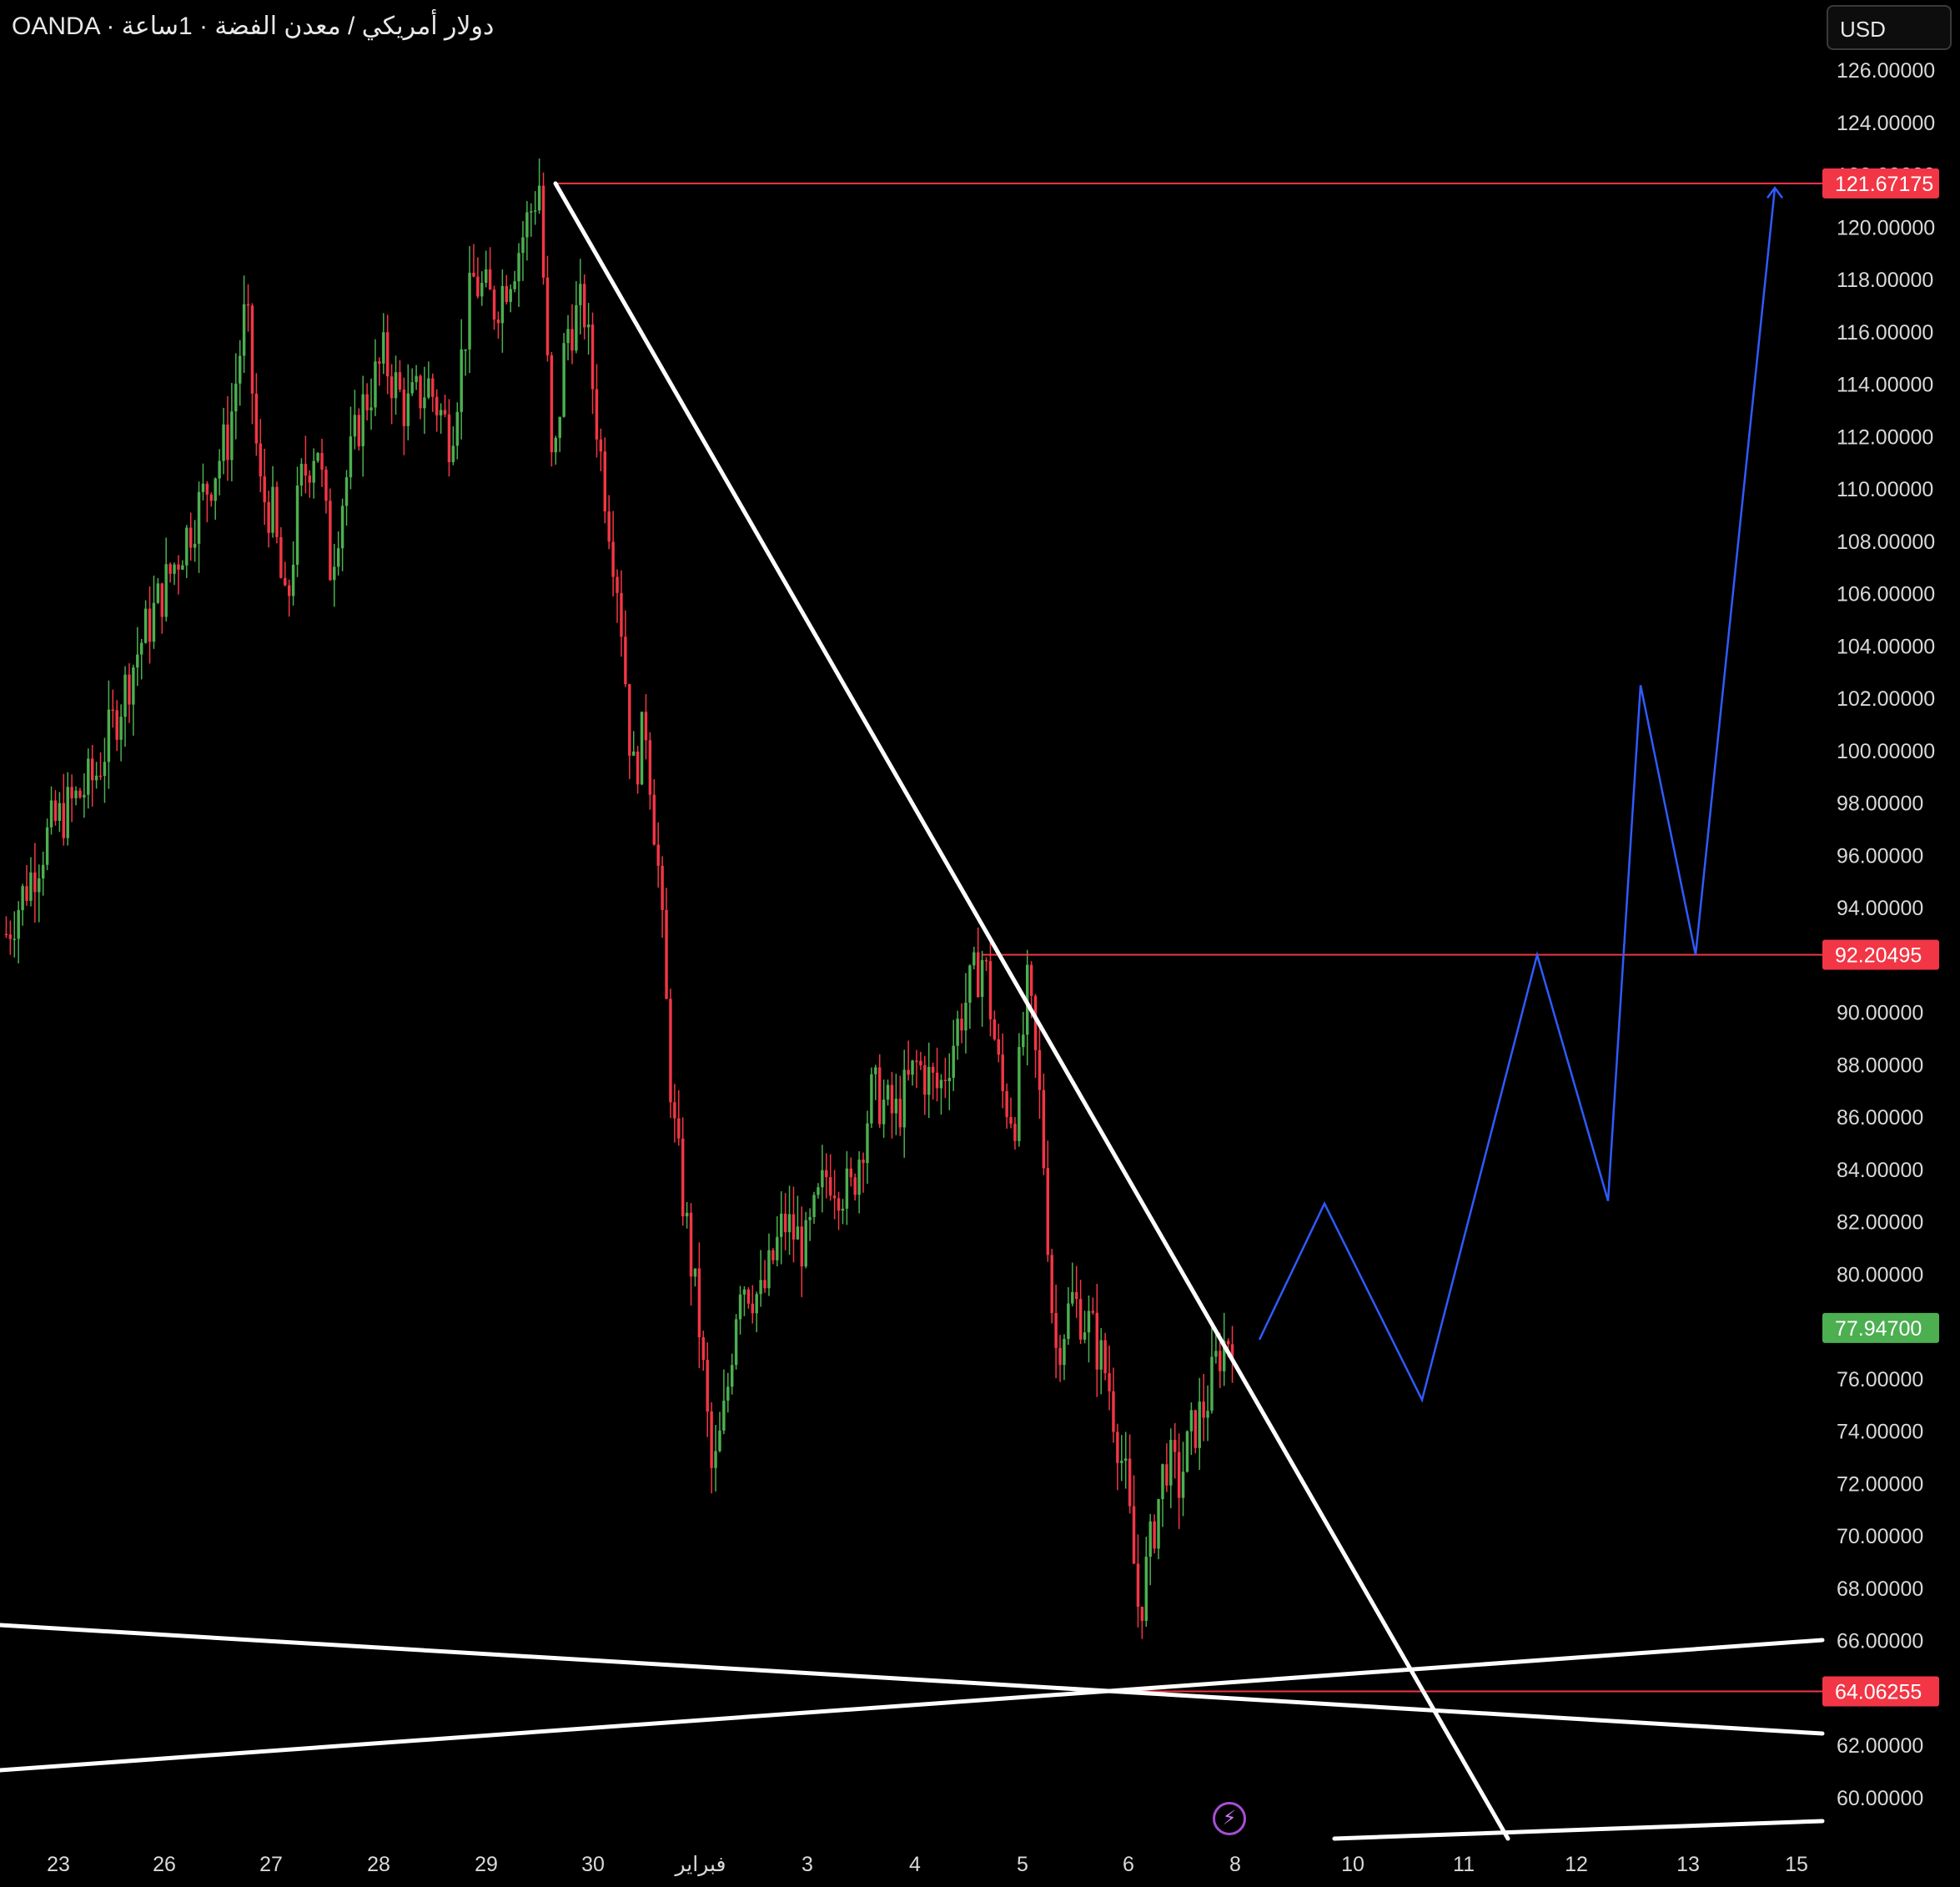 This screenshot has height=1887, width=1960. Describe the element at coordinates (1886, 699) in the screenshot. I see `price-tick-label: 102.00000` at that location.